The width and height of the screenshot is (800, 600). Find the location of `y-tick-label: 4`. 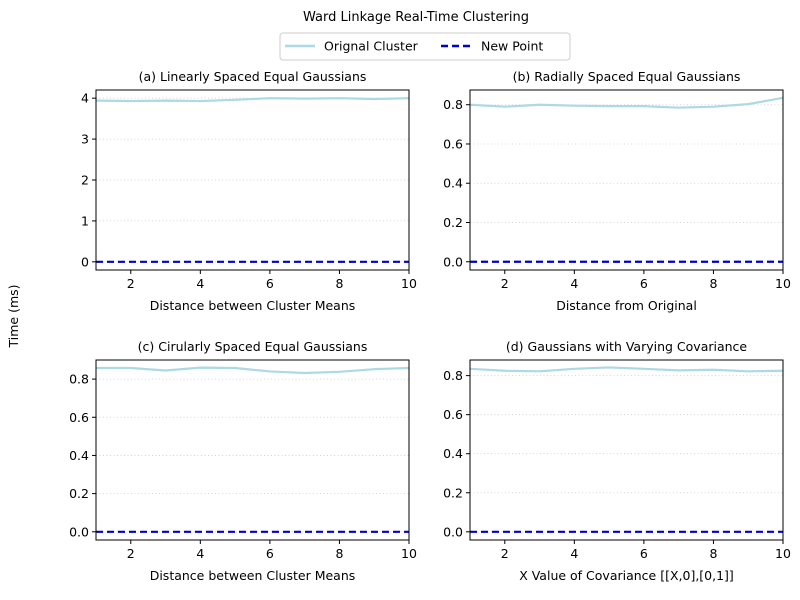

y-tick-label: 4 is located at coordinates (85, 98).